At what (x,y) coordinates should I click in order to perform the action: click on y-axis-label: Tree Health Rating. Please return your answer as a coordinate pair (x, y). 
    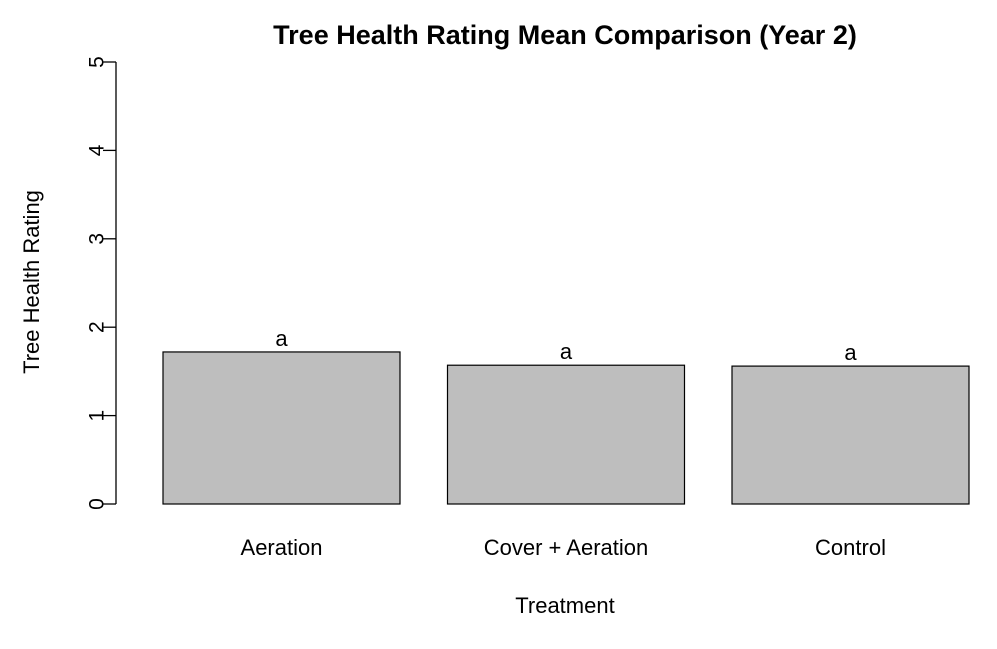
    Looking at the image, I should click on (31, 282).